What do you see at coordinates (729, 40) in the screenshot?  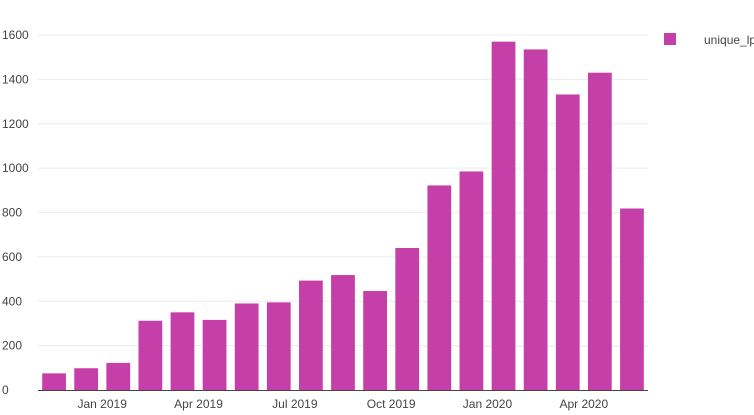 I see `legend-label: unique_lp` at bounding box center [729, 40].